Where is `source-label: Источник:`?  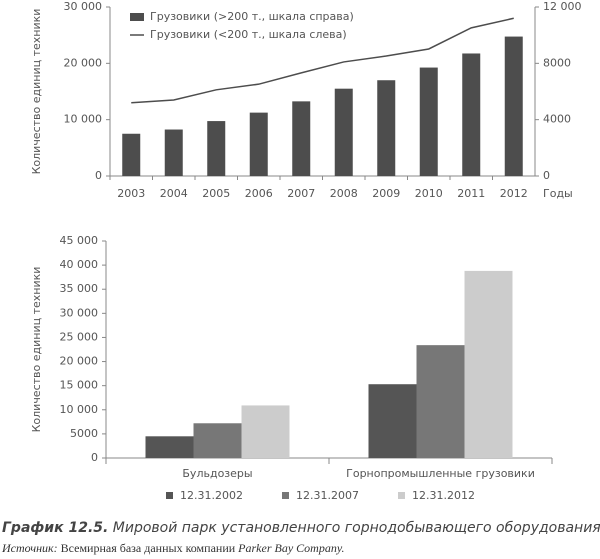 source-label: Источник: is located at coordinates (29, 548).